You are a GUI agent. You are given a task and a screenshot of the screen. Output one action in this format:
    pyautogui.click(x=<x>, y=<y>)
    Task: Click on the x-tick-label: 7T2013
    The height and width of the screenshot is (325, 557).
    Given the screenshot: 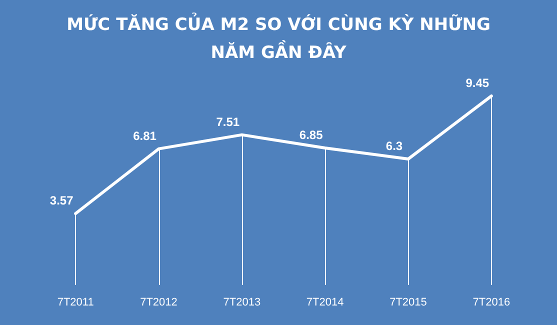 What is the action you would take?
    pyautogui.click(x=242, y=302)
    